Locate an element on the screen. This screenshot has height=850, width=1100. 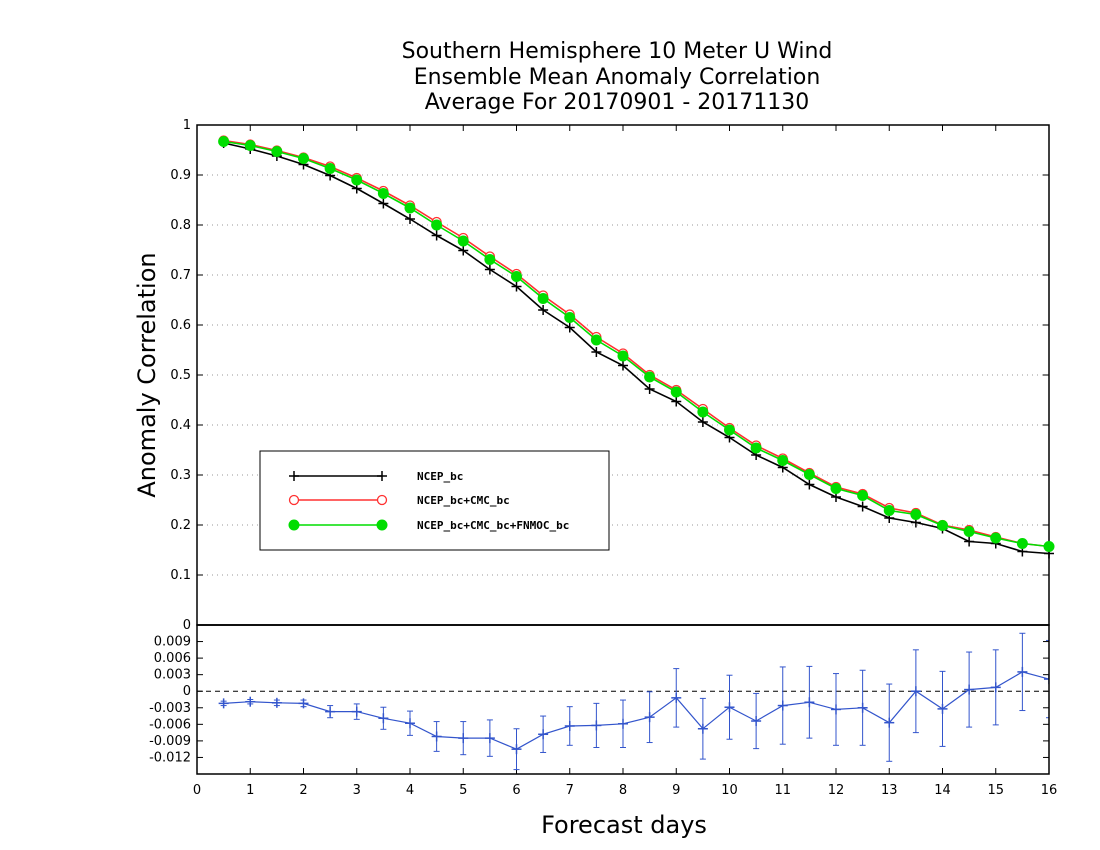
y-axis-label: Anomaly Correlation is located at coordinates (147, 374).